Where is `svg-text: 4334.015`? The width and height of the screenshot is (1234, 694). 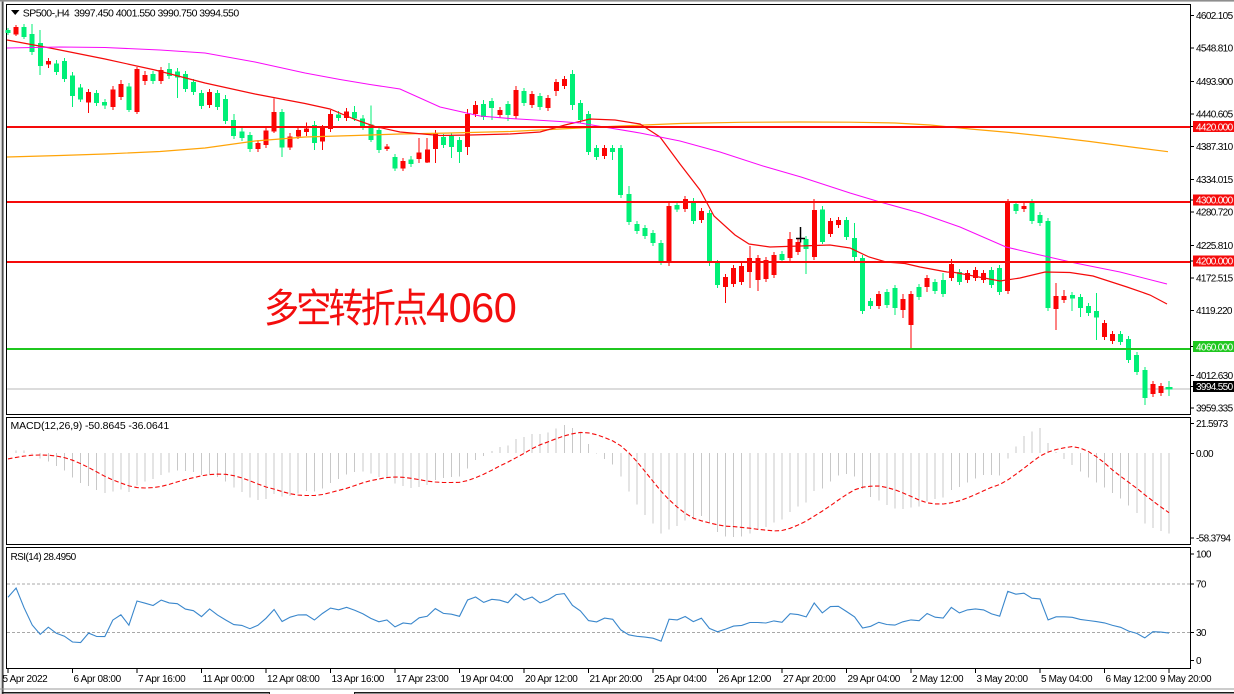 svg-text: 4334.015 is located at coordinates (1215, 180).